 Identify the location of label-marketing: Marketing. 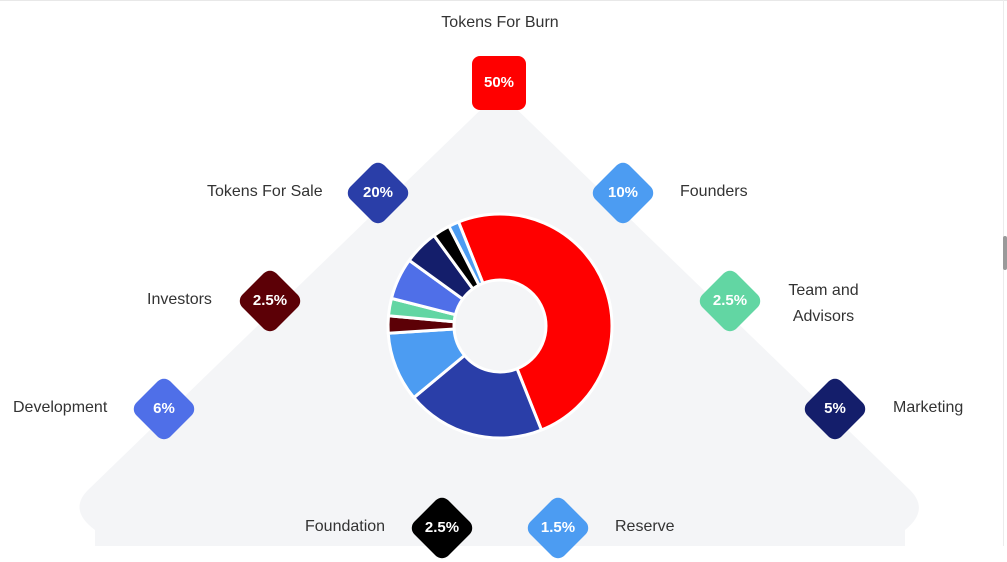
(928, 407).